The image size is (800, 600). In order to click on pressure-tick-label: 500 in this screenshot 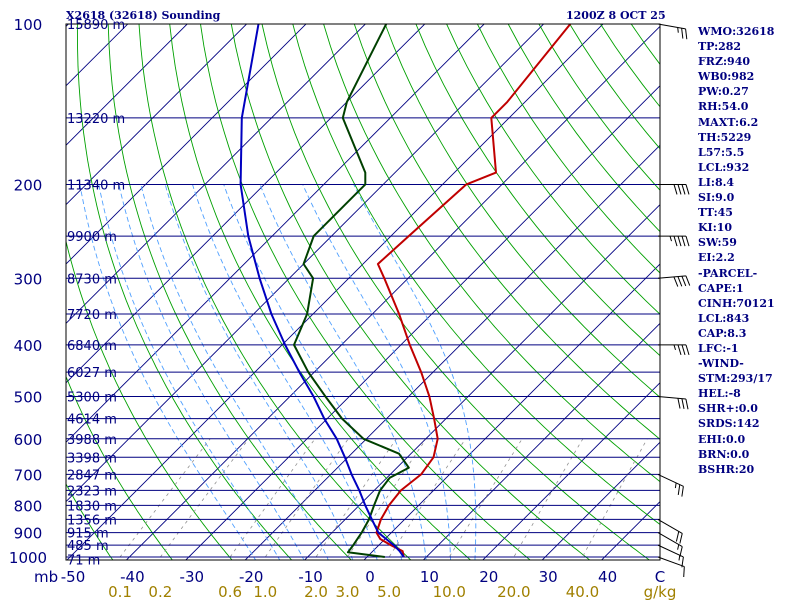, I will do `click(28, 398)`.